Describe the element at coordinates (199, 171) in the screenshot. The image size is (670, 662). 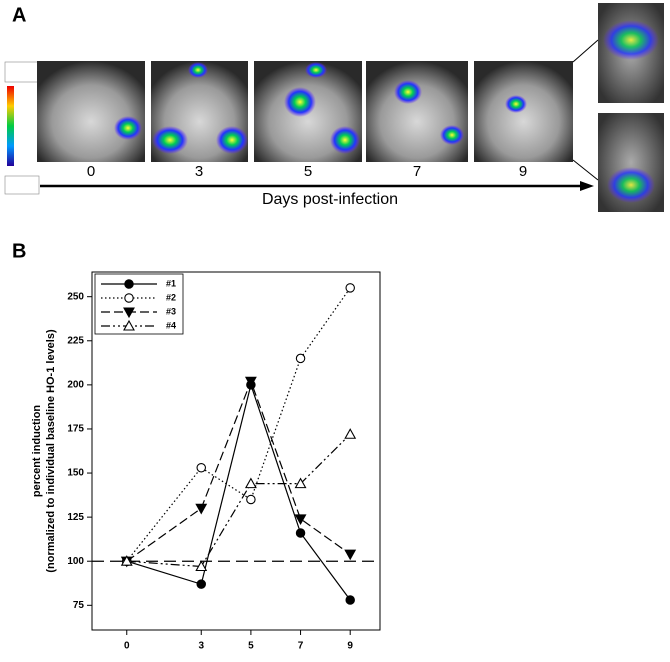
I see `day-label: 3` at that location.